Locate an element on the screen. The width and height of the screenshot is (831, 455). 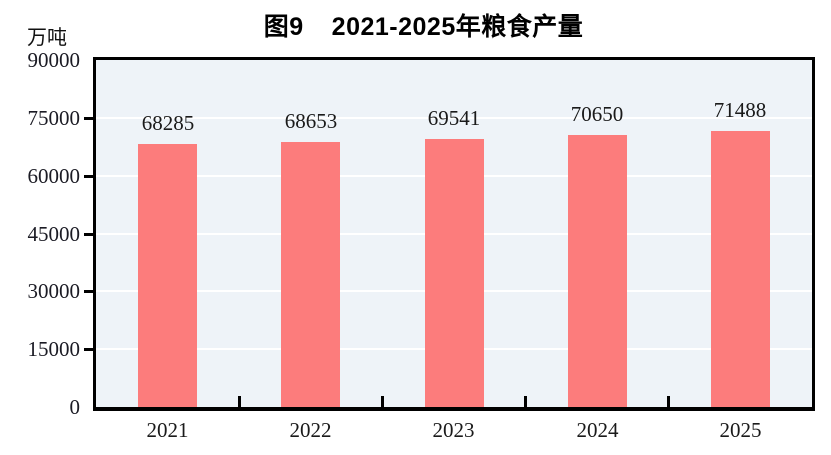
chart-title: 图9 2021-2025年粮食产量 is located at coordinates (419, 25).